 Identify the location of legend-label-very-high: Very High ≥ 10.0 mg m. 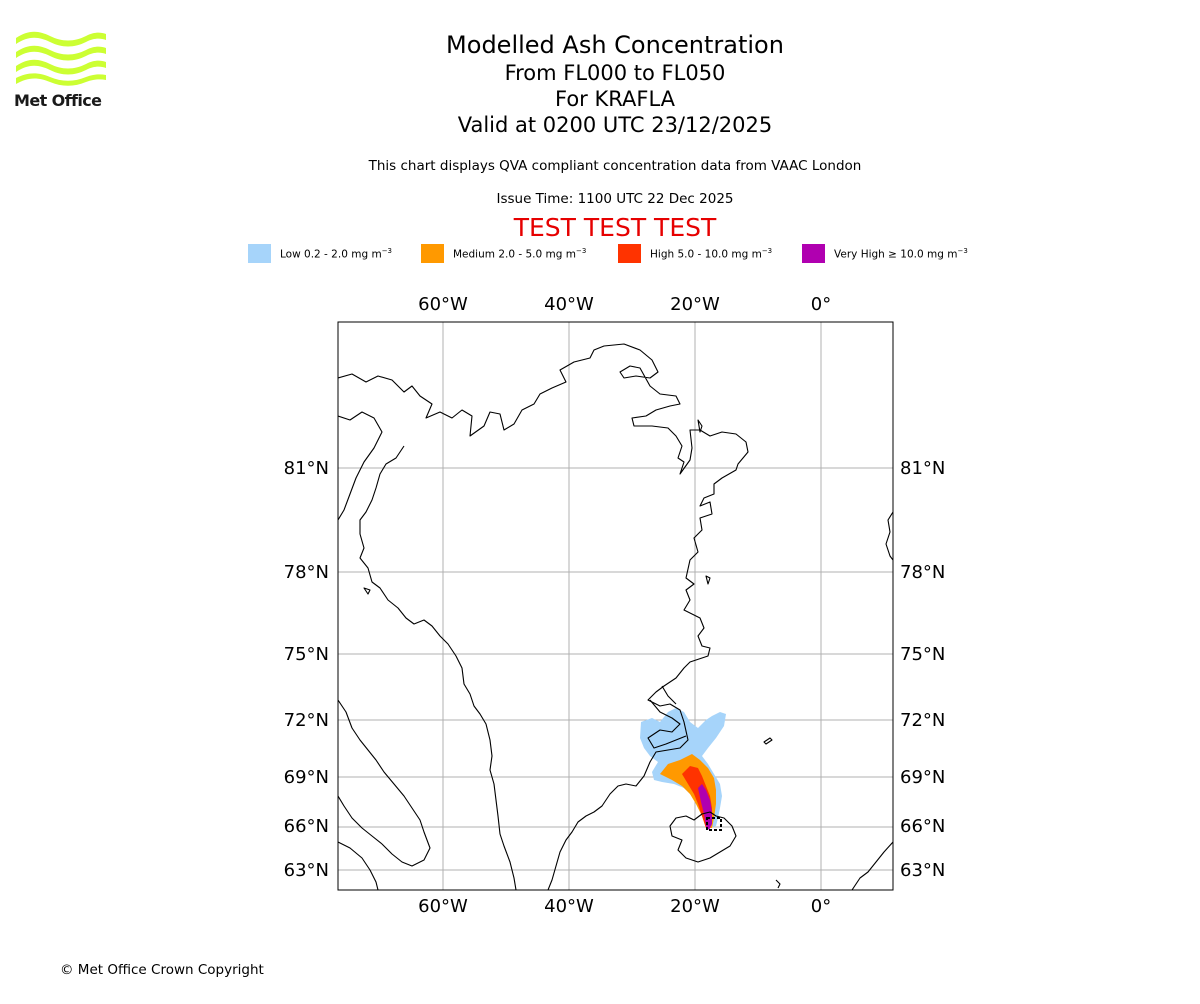
(896, 254).